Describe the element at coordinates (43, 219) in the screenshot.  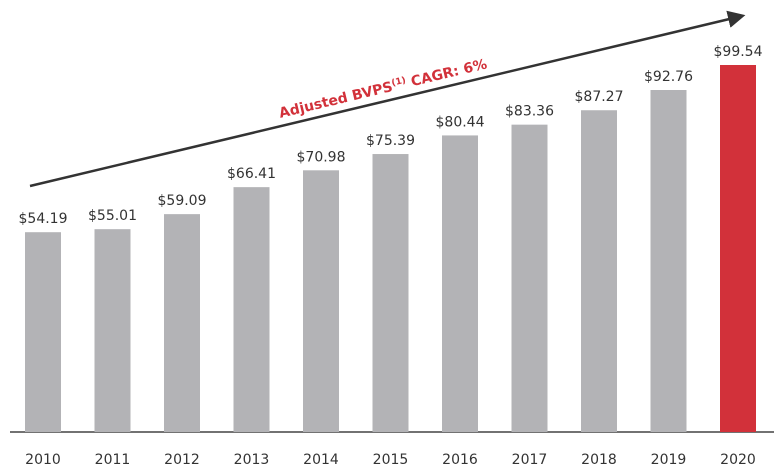
I see `value-label: $54.19` at that location.